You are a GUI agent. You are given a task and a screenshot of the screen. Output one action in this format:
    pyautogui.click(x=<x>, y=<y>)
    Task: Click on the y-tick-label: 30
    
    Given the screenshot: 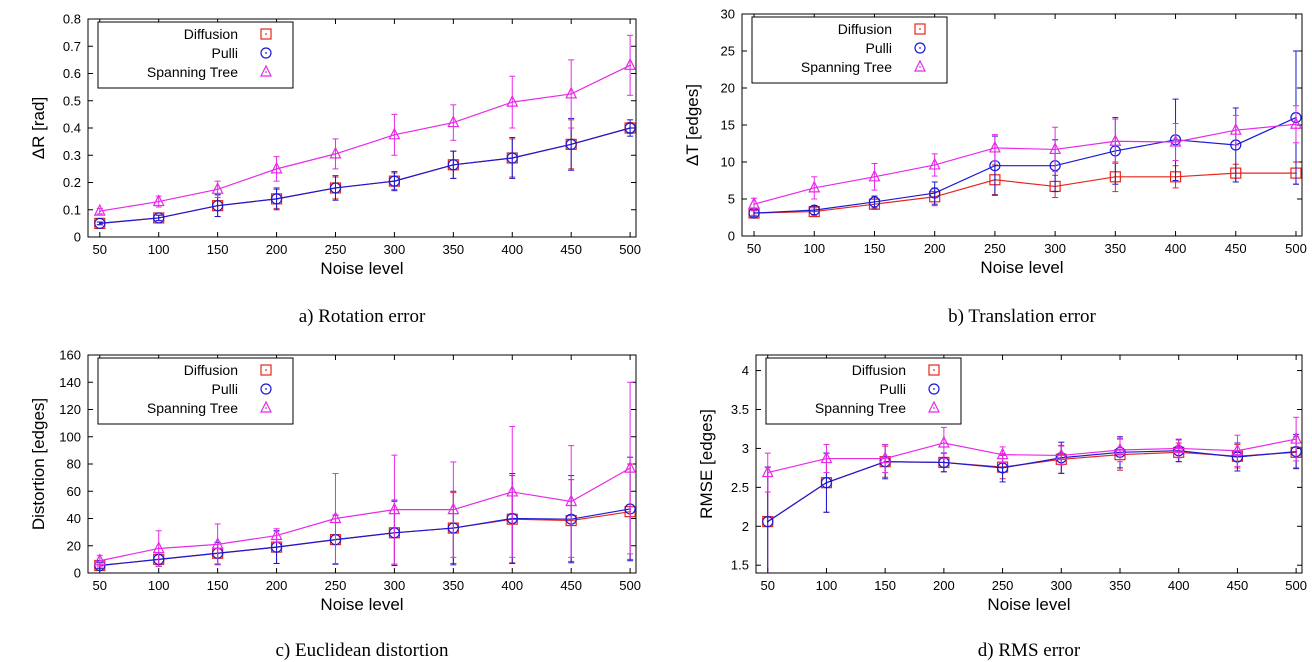 What is the action you would take?
    pyautogui.click(x=728, y=14)
    